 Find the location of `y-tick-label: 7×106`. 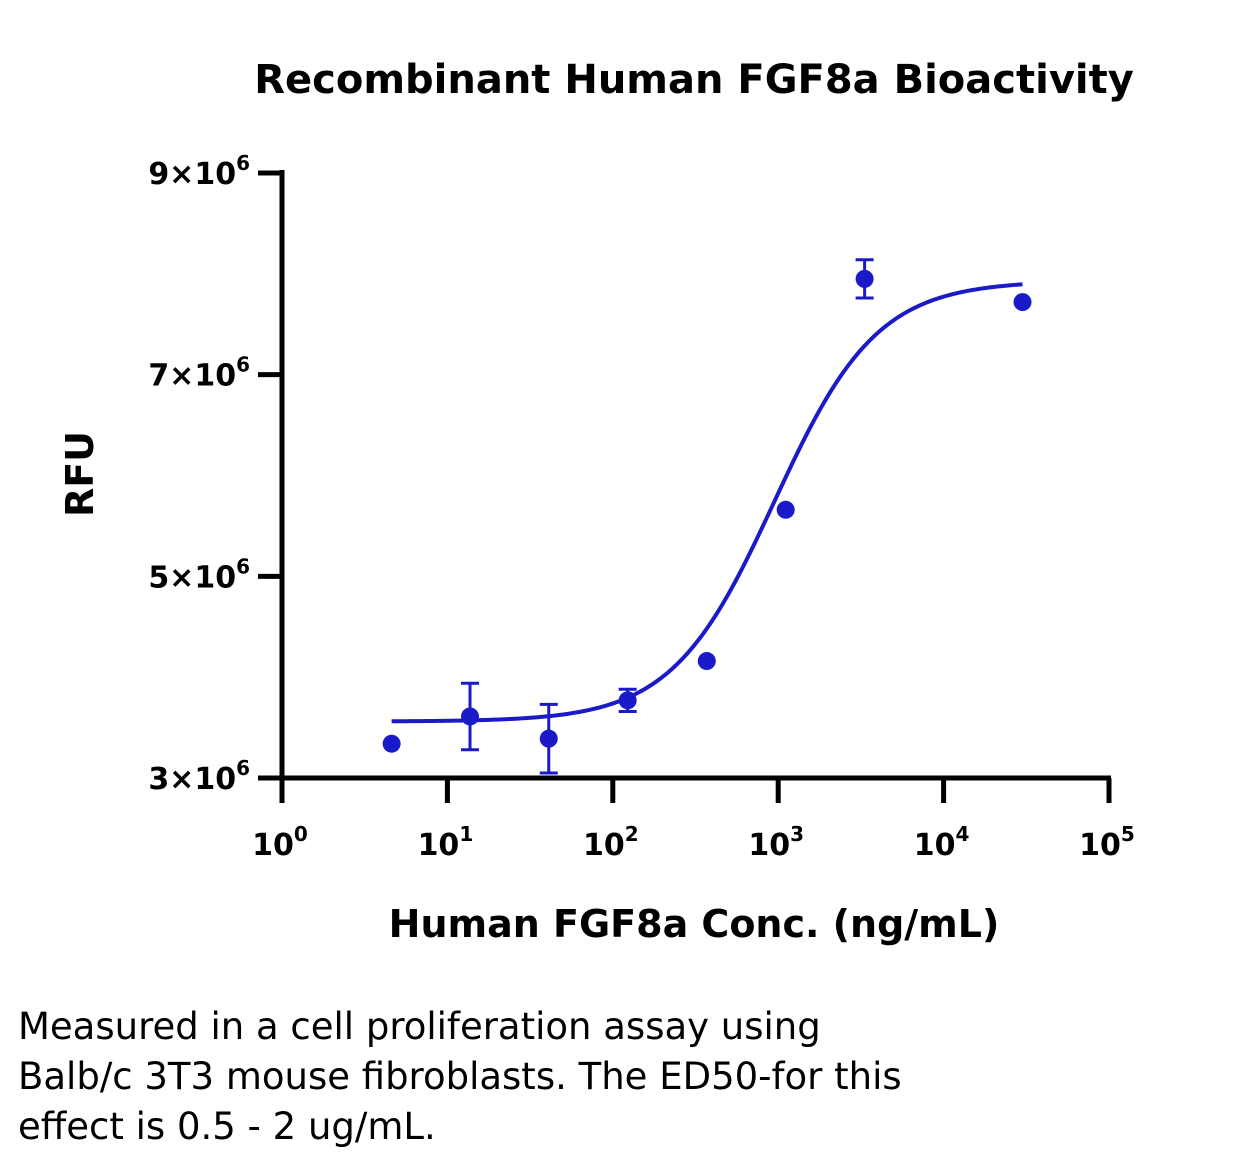

y-tick-label: 7×106 is located at coordinates (199, 373).